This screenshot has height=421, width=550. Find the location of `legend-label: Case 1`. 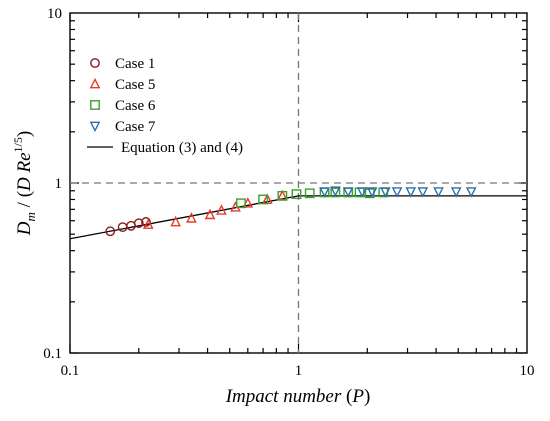

legend-label: Case 1 is located at coordinates (135, 64).